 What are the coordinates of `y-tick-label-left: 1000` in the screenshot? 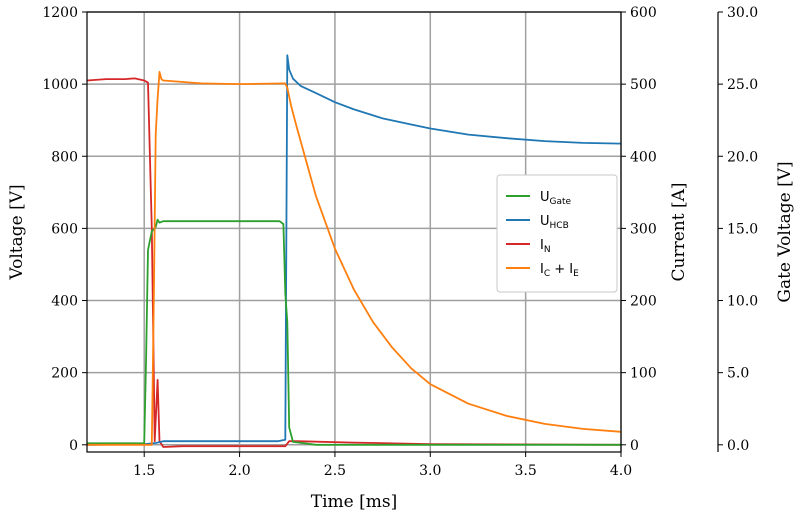 It's located at (60, 85).